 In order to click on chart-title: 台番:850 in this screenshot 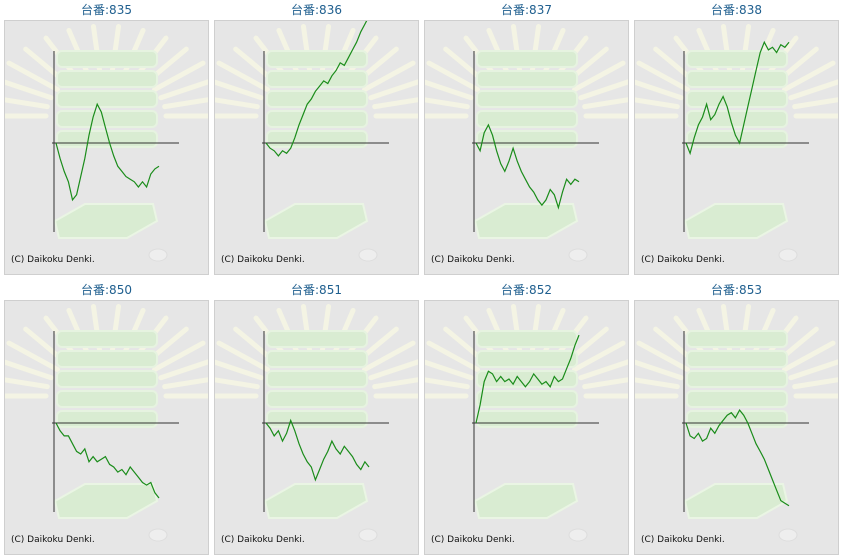, I will do `click(106, 290)`.